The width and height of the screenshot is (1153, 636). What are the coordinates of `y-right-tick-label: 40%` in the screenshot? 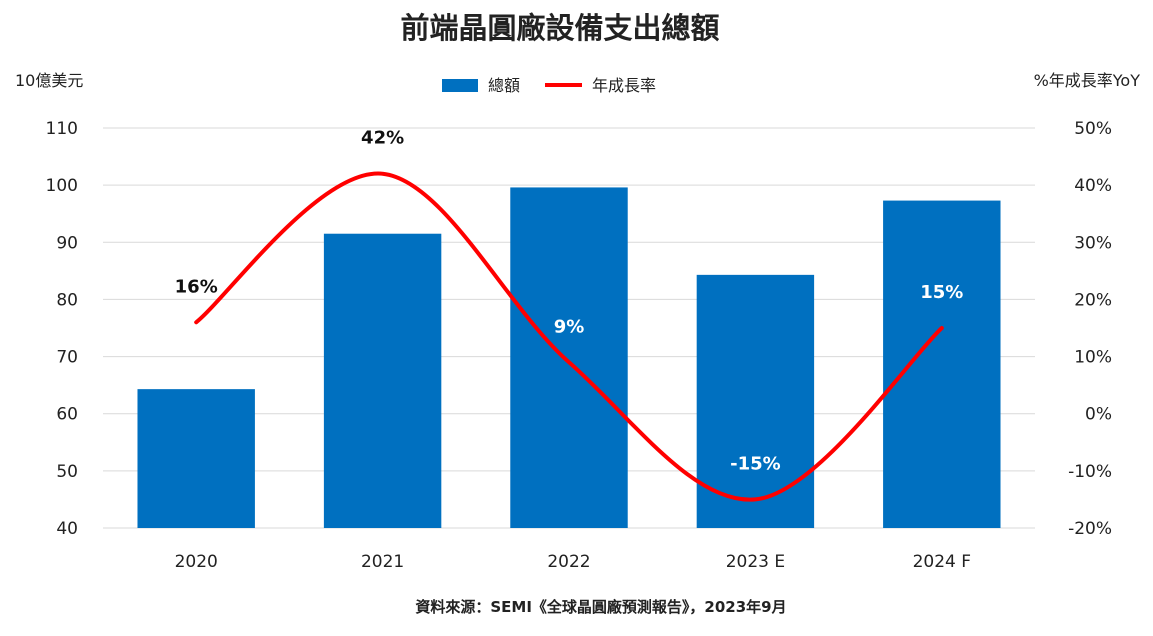 It's located at (1093, 186).